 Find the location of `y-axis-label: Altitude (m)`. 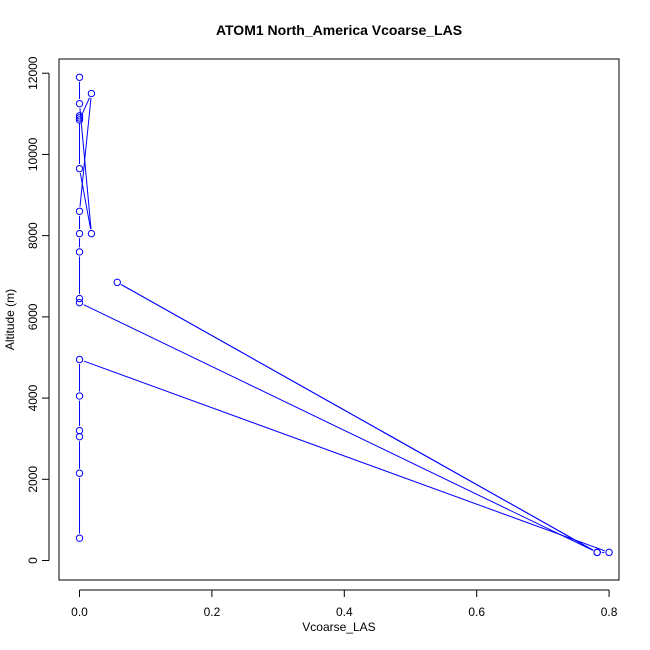

y-axis-label: Altitude (m) is located at coordinates (10, 319).